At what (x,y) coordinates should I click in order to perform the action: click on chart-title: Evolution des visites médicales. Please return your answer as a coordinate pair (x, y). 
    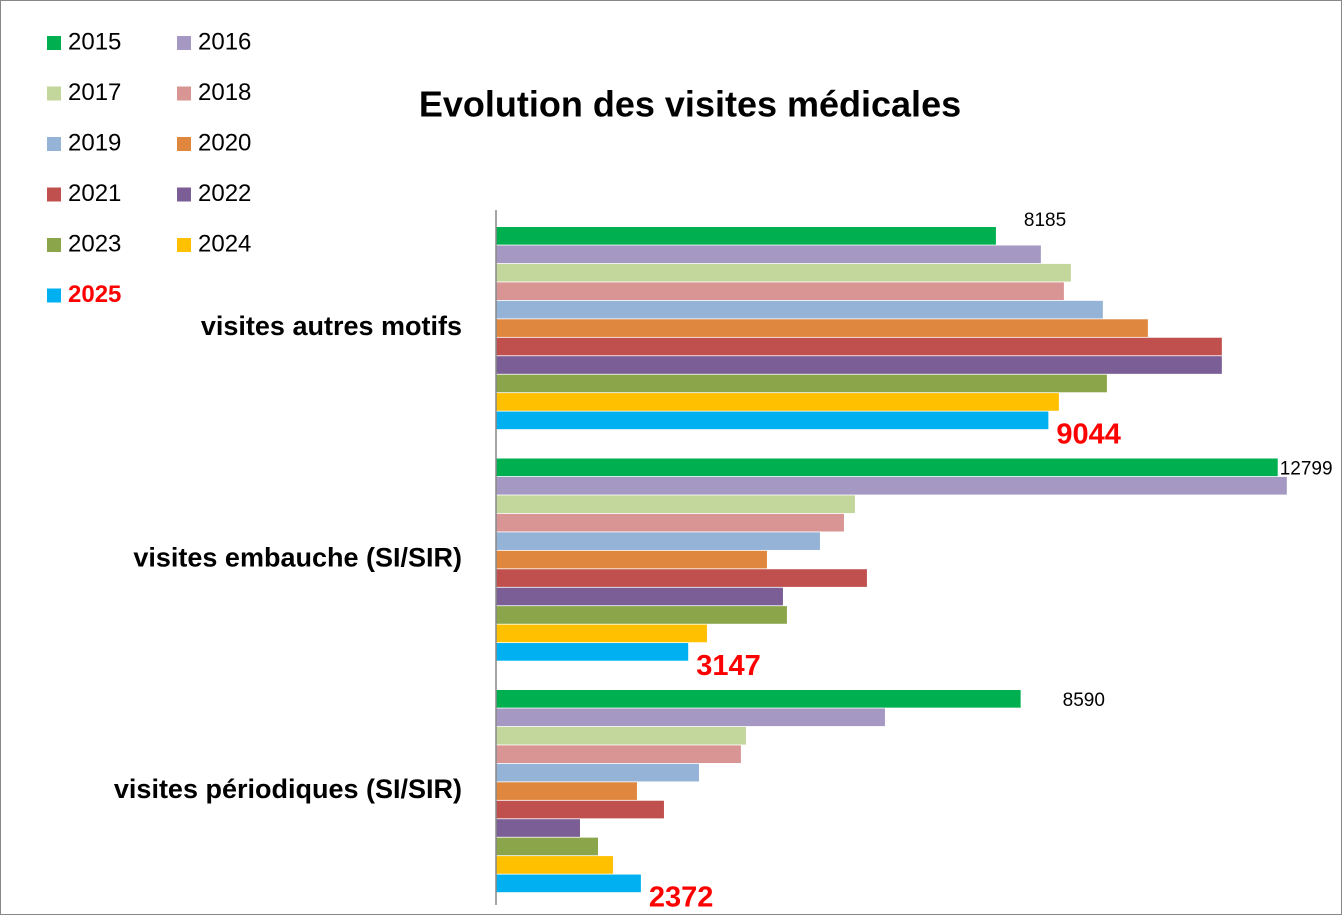
    Looking at the image, I should click on (690, 104).